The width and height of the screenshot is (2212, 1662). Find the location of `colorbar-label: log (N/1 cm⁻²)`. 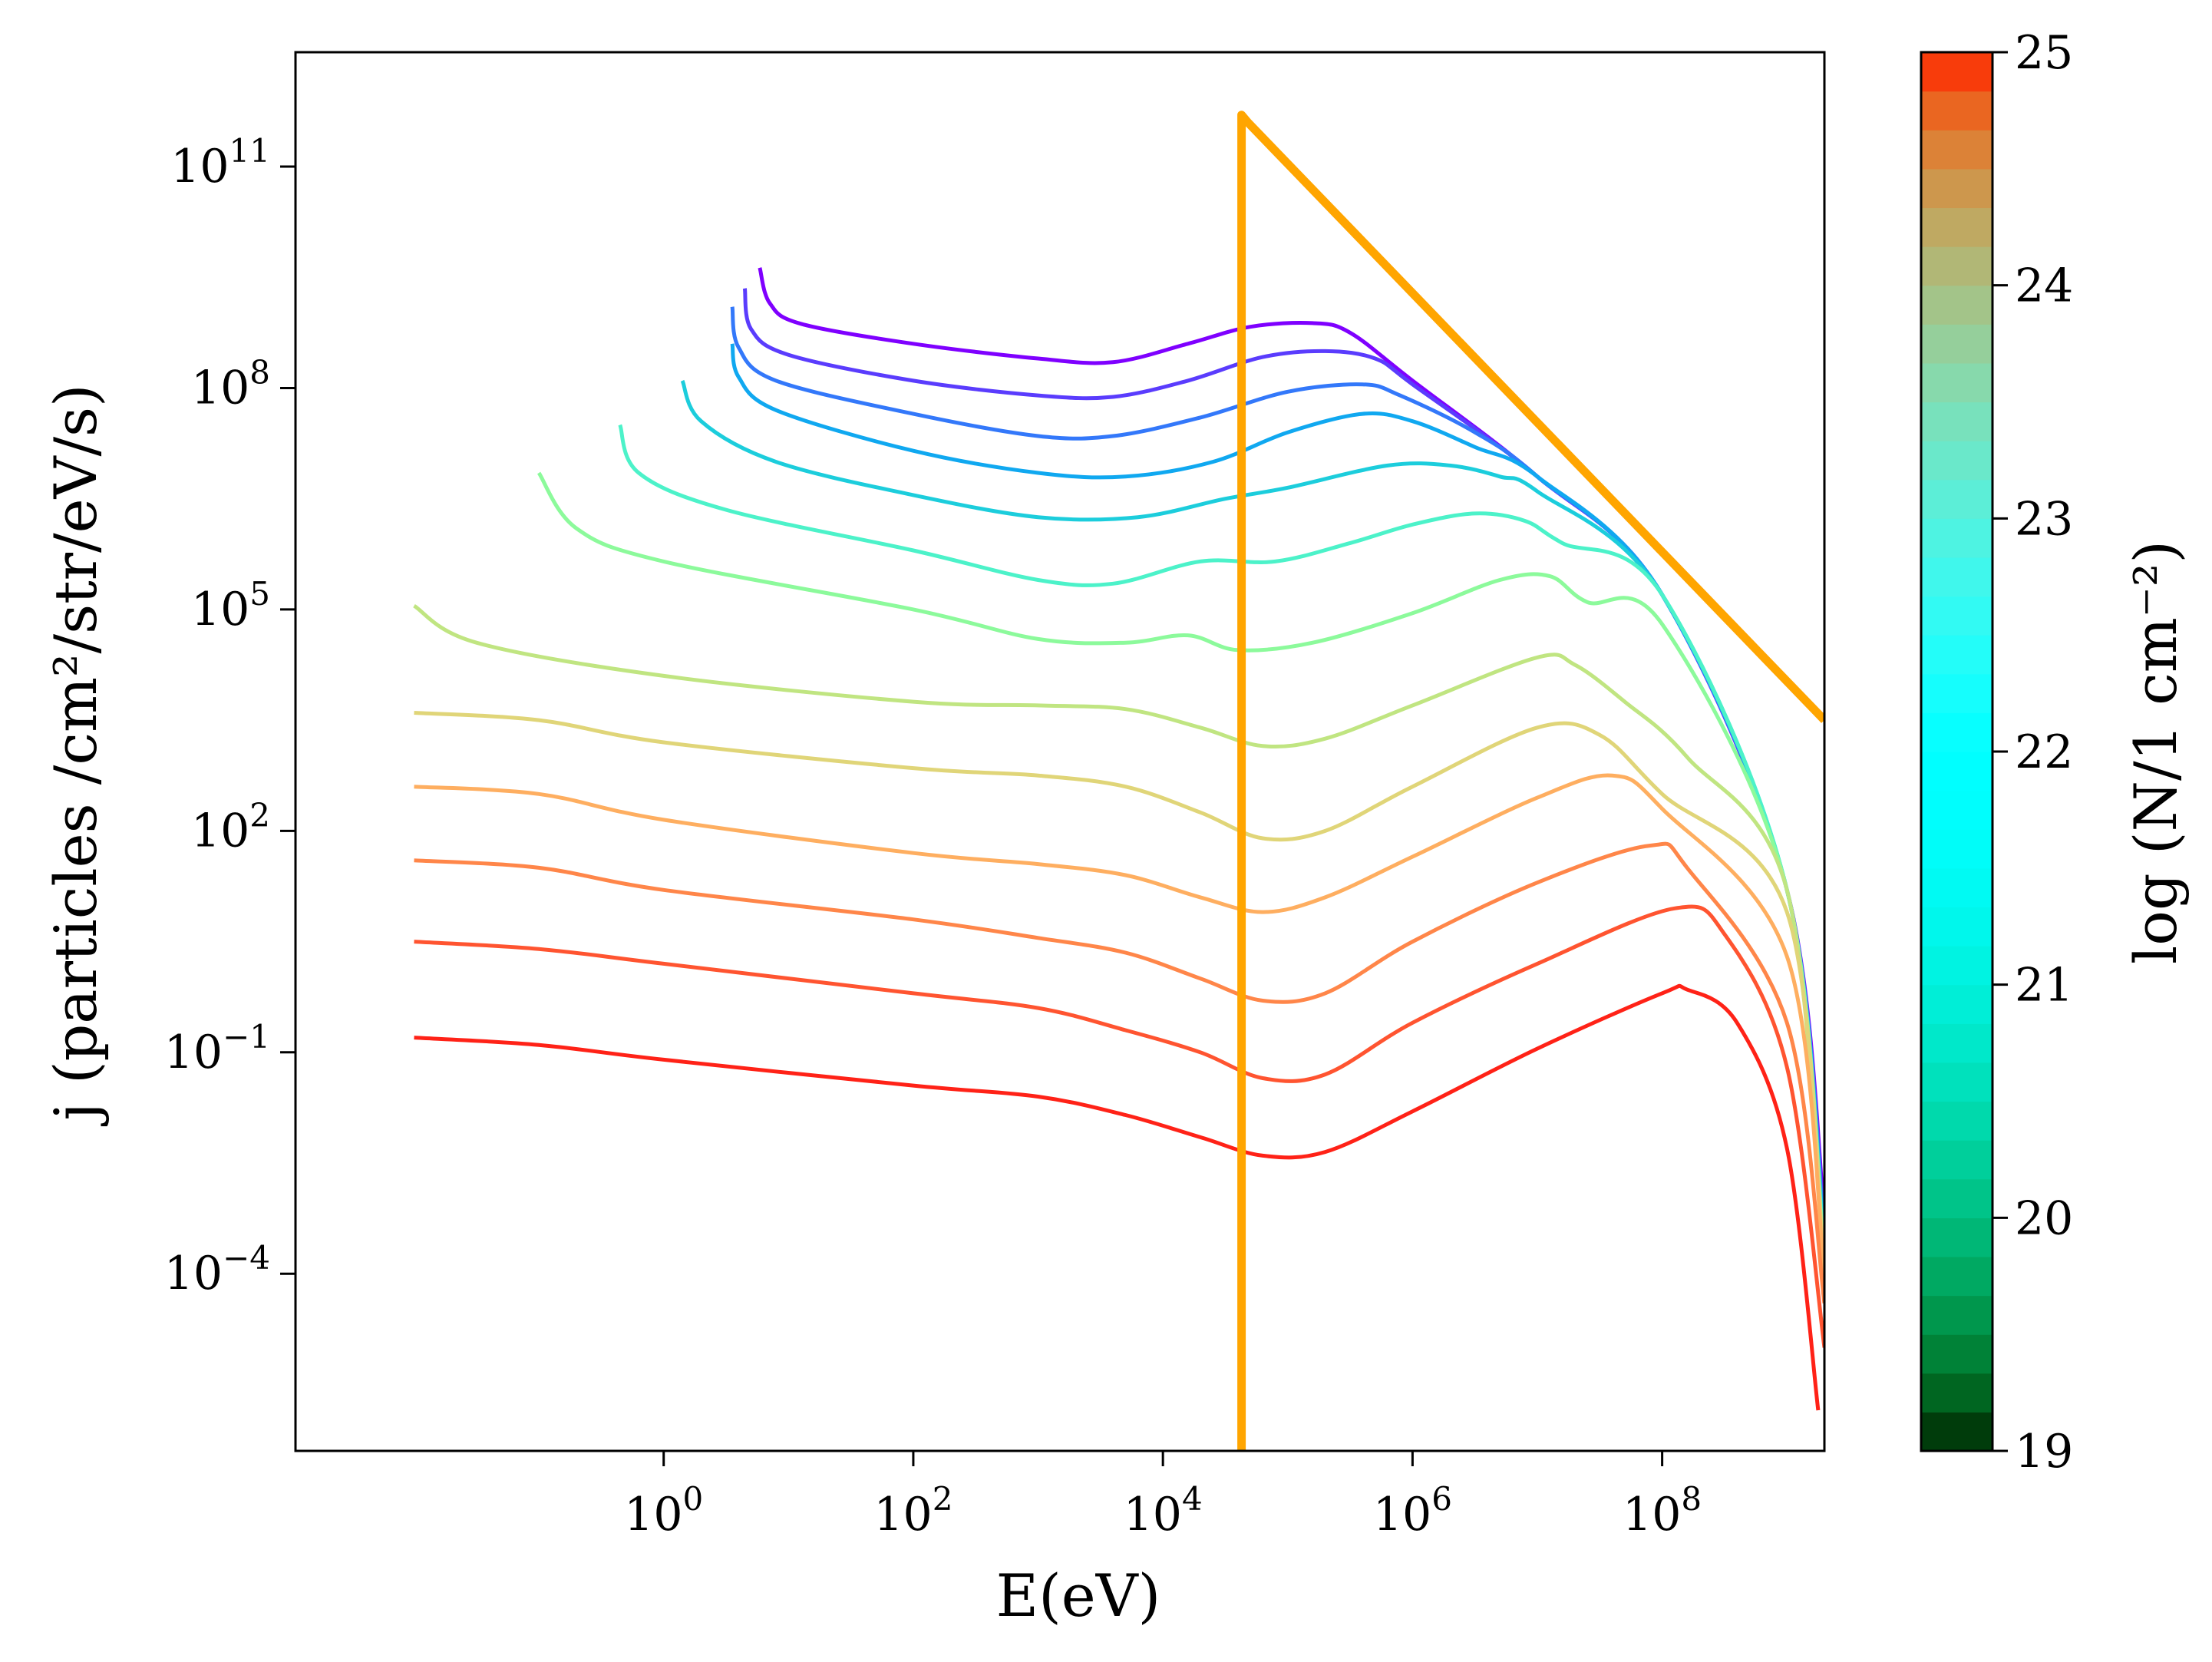

colorbar-label: log (N/1 cm⁻²) is located at coordinates (2155, 752).